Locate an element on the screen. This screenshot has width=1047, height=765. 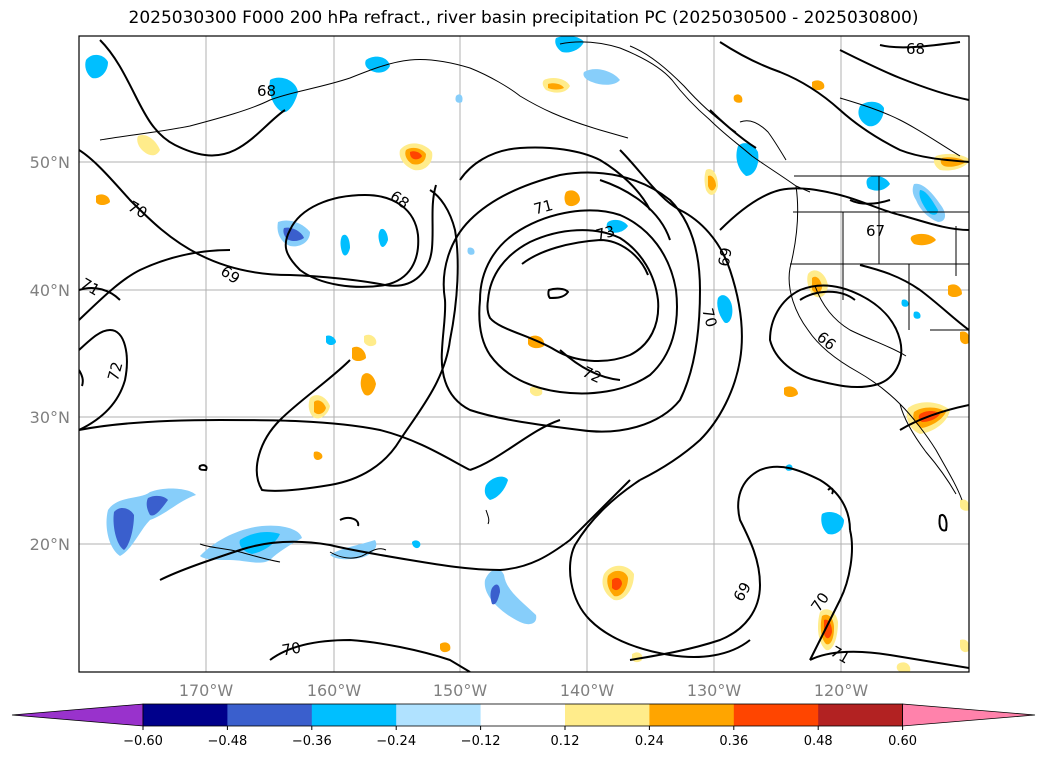
contour-label: 67 is located at coordinates (875, 231).